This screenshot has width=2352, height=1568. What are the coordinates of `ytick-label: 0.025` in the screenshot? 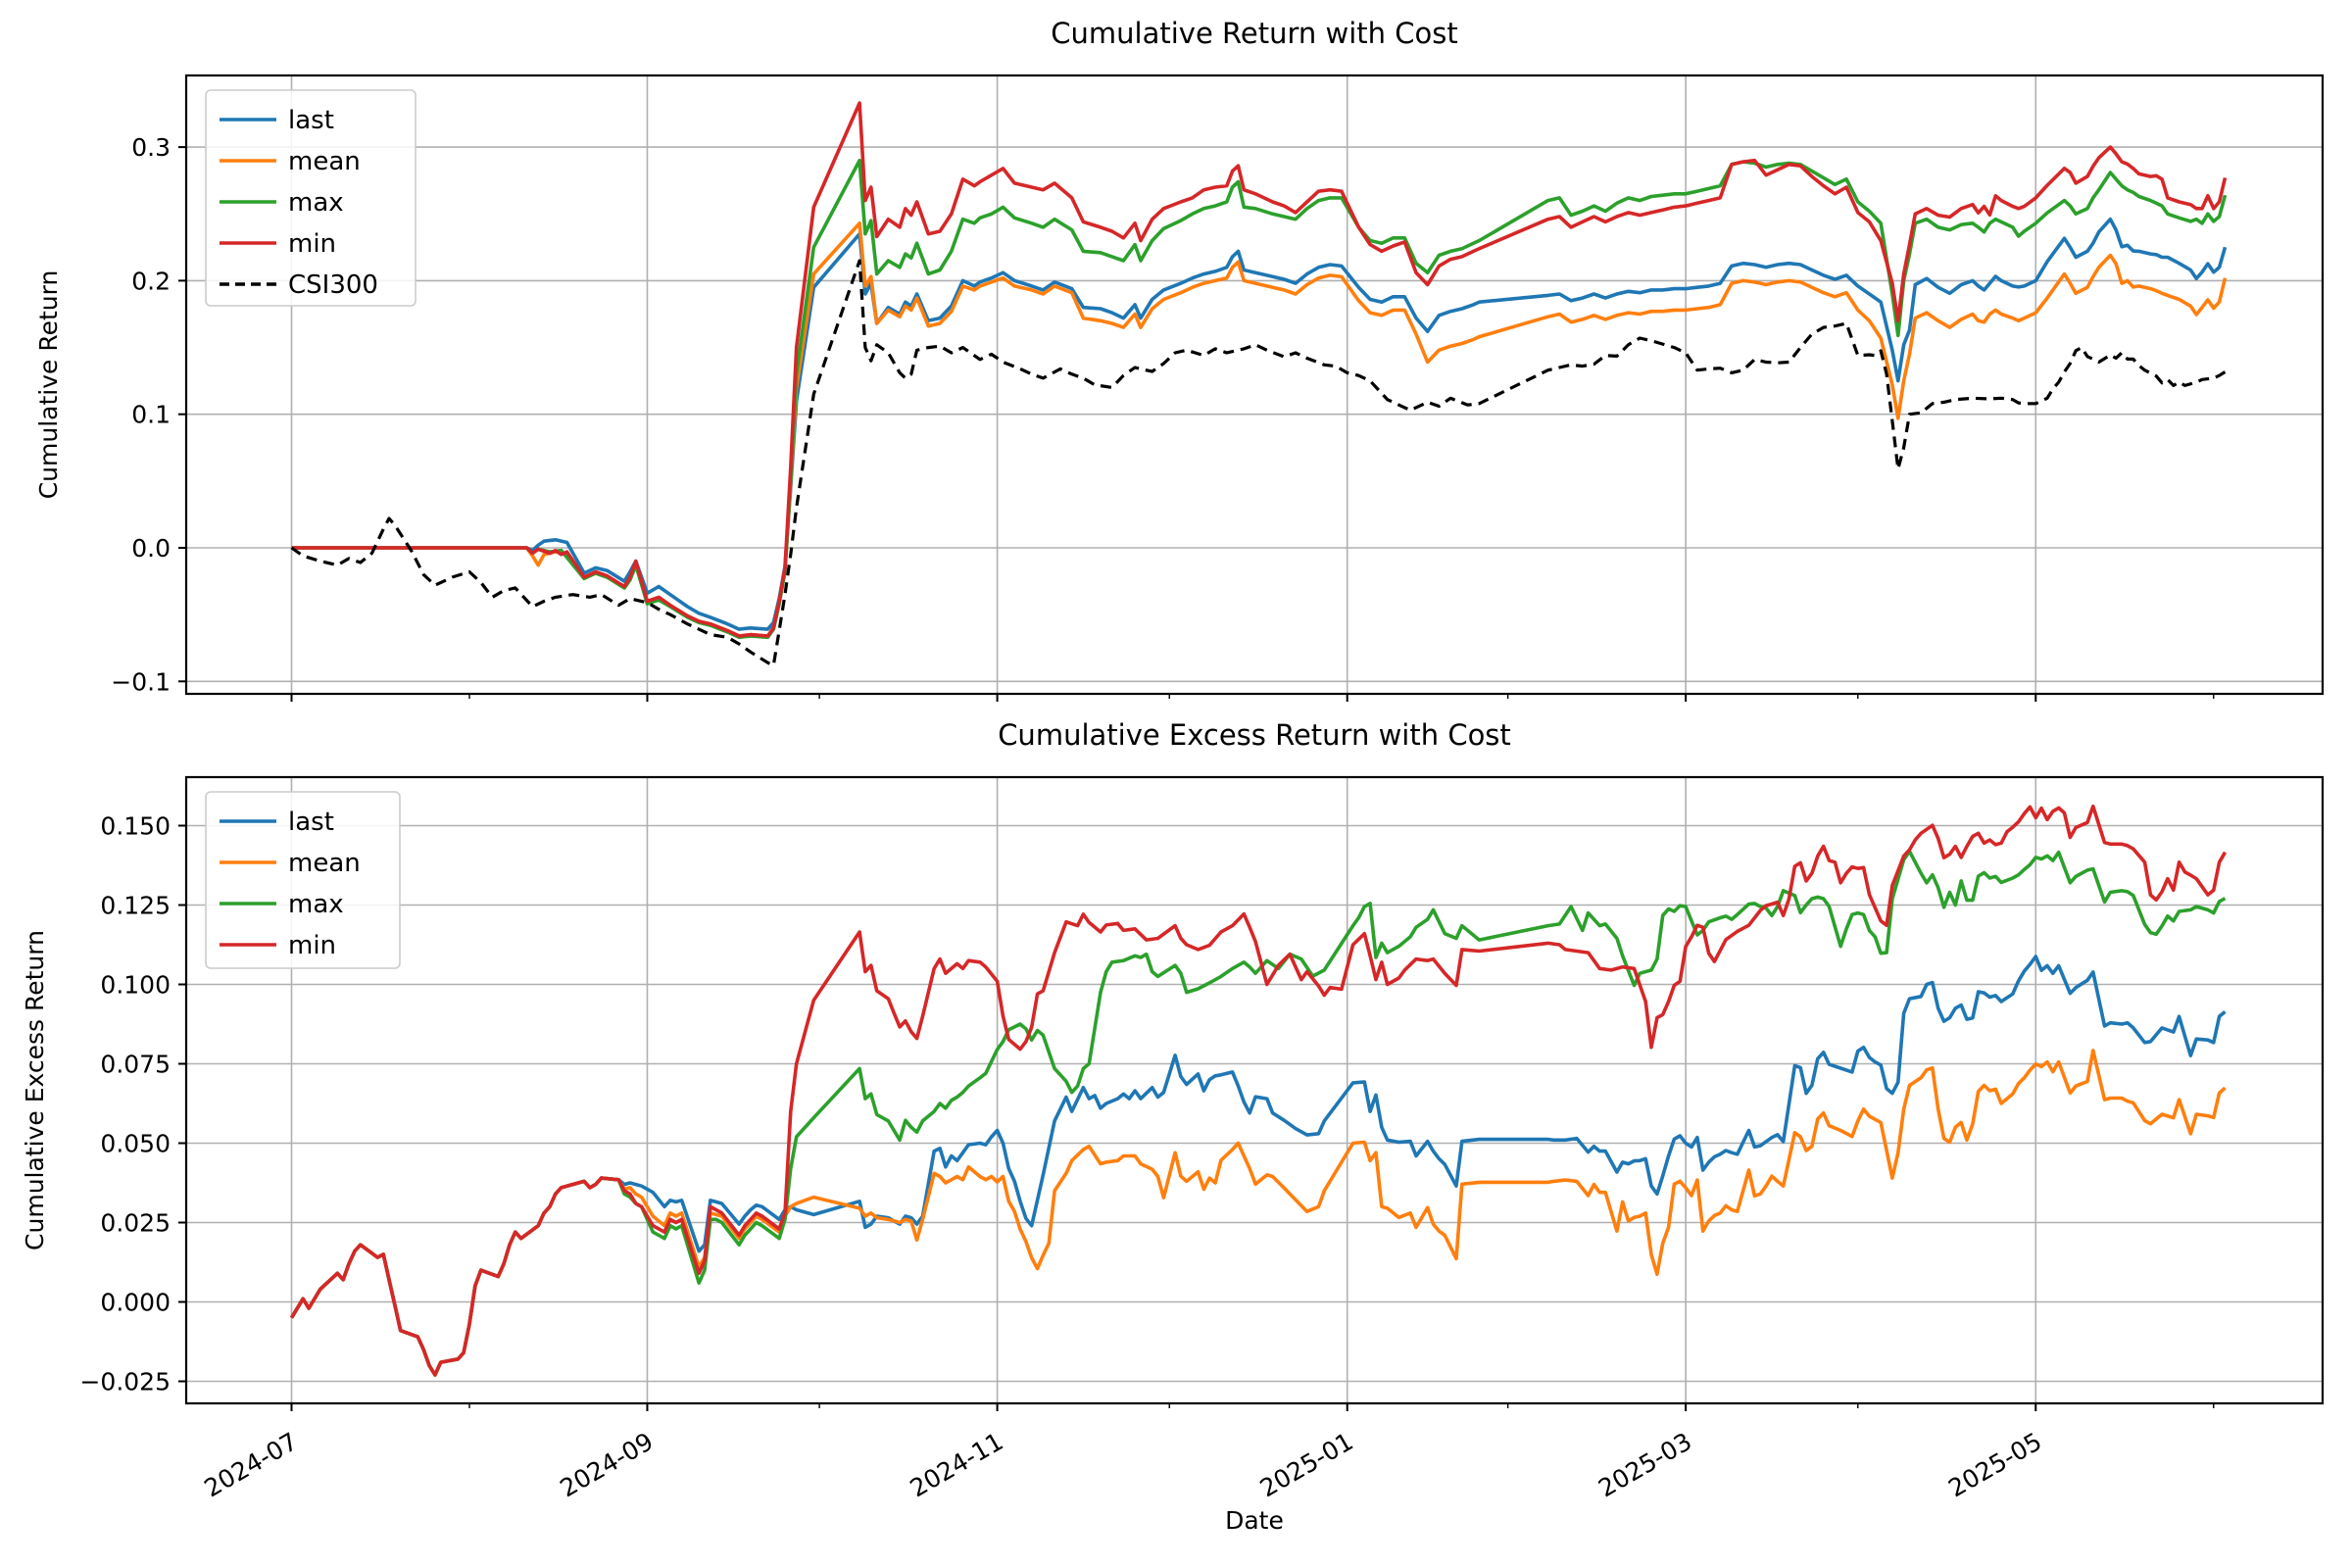 It's located at (135, 1223).